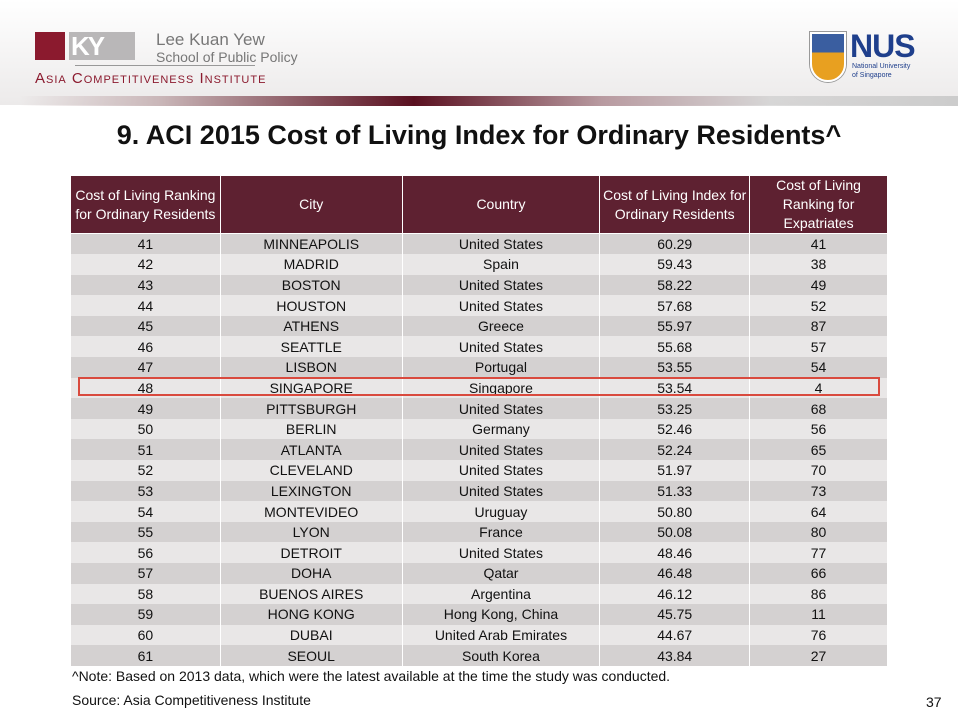 This screenshot has height=718, width=958. I want to click on cell-city: CLEVELAND, so click(311, 470).